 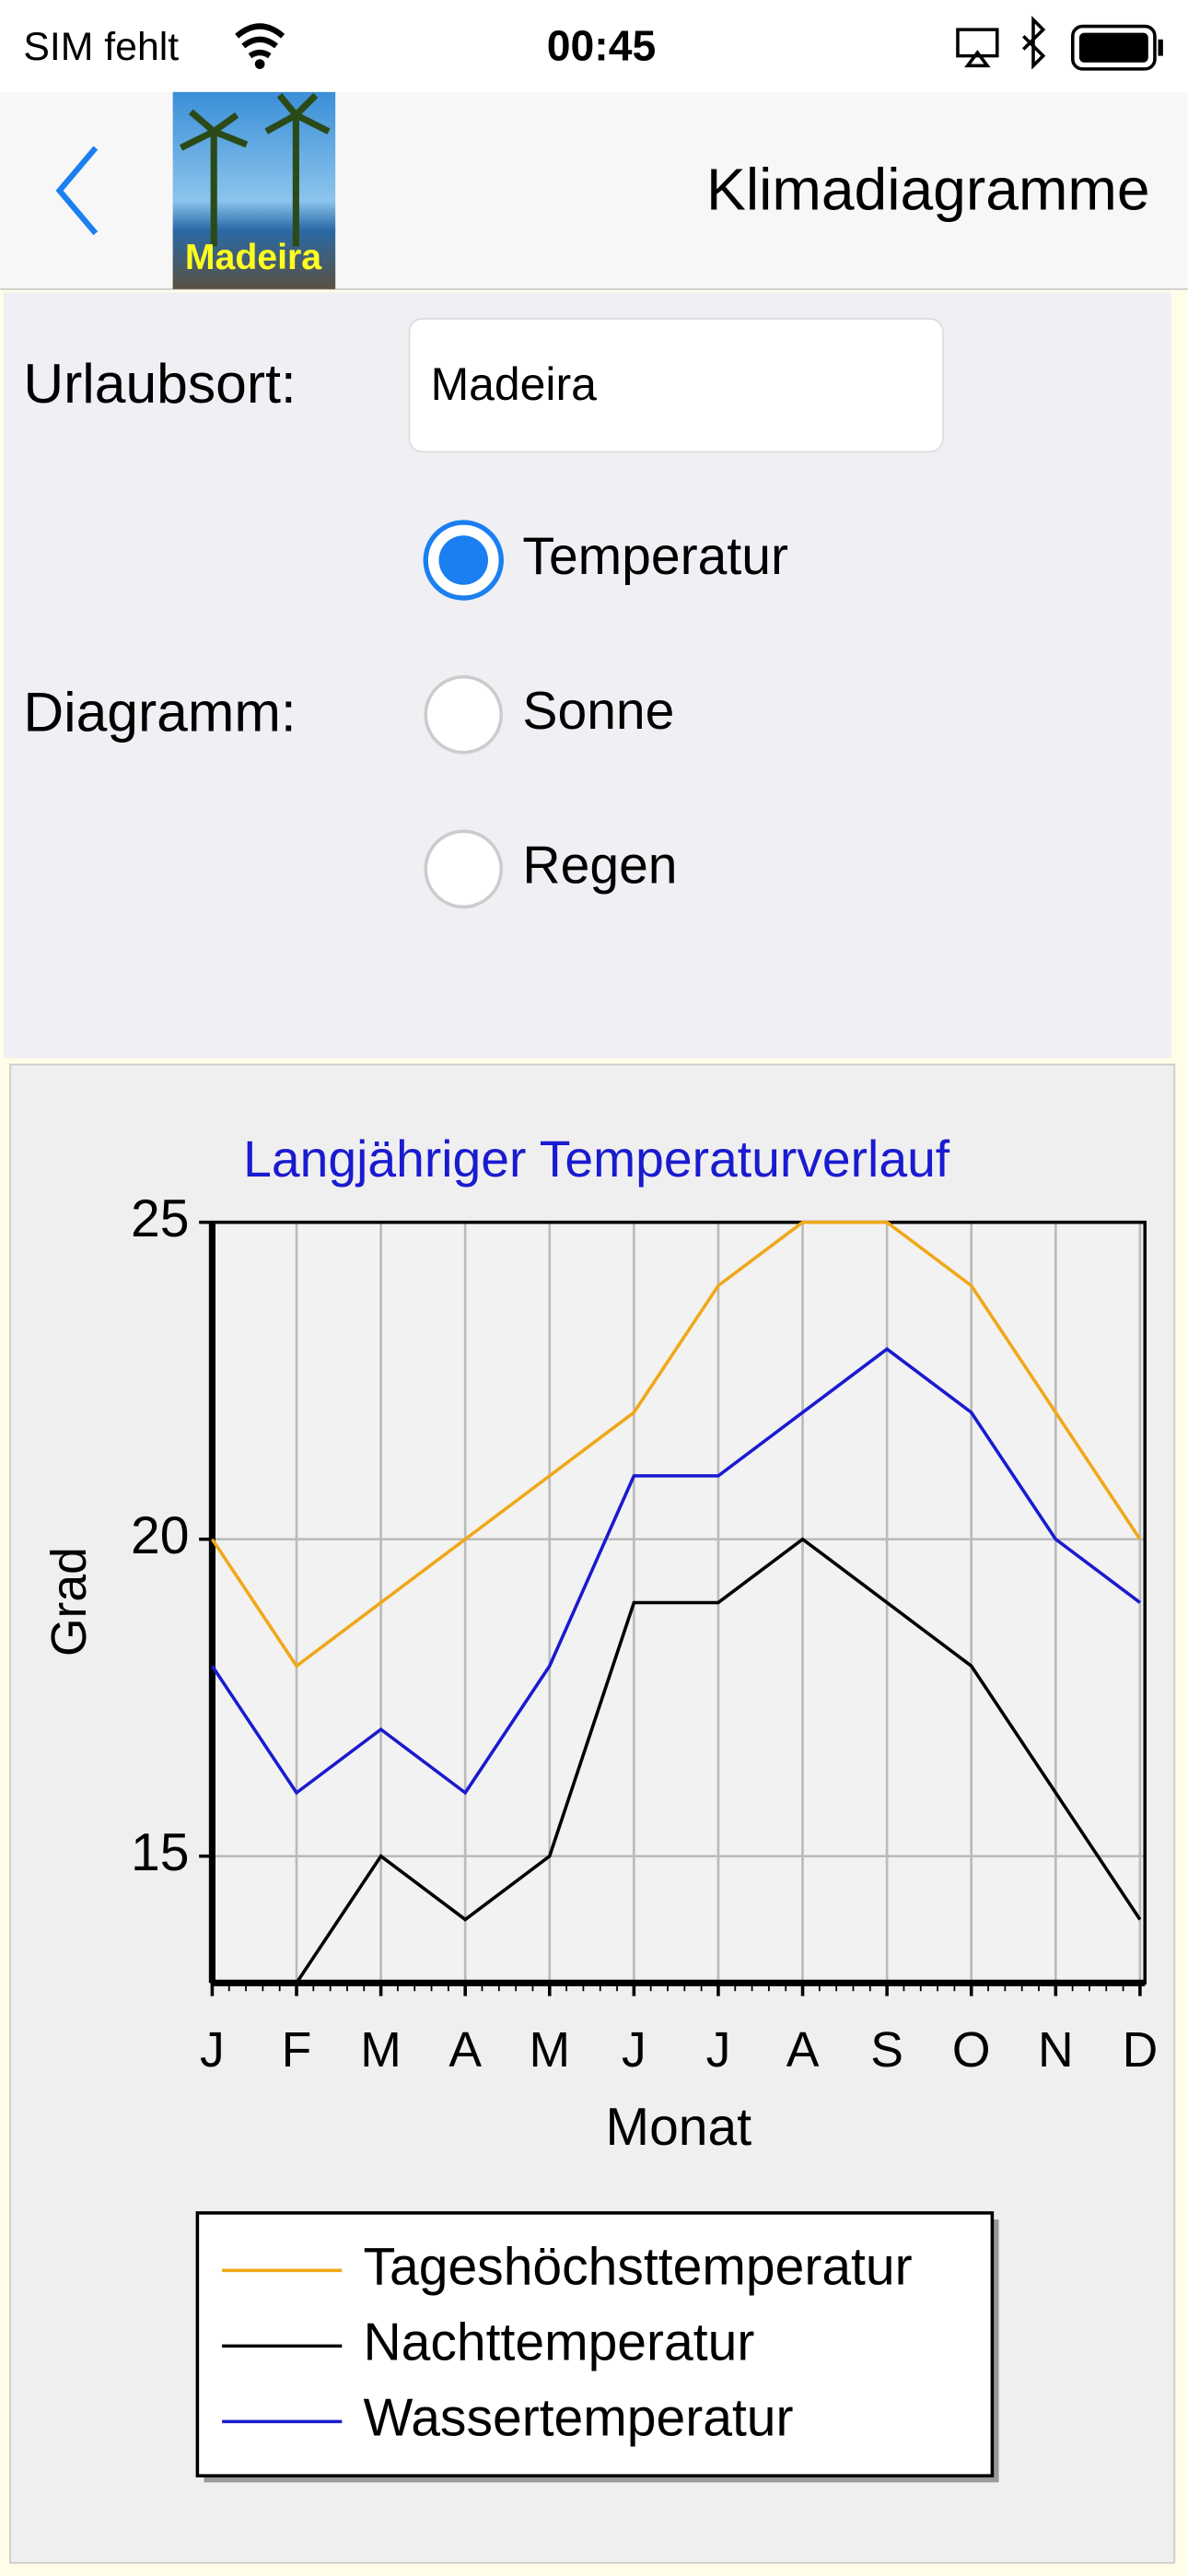 What do you see at coordinates (977, 48) in the screenshot?
I see `airplay-icon` at bounding box center [977, 48].